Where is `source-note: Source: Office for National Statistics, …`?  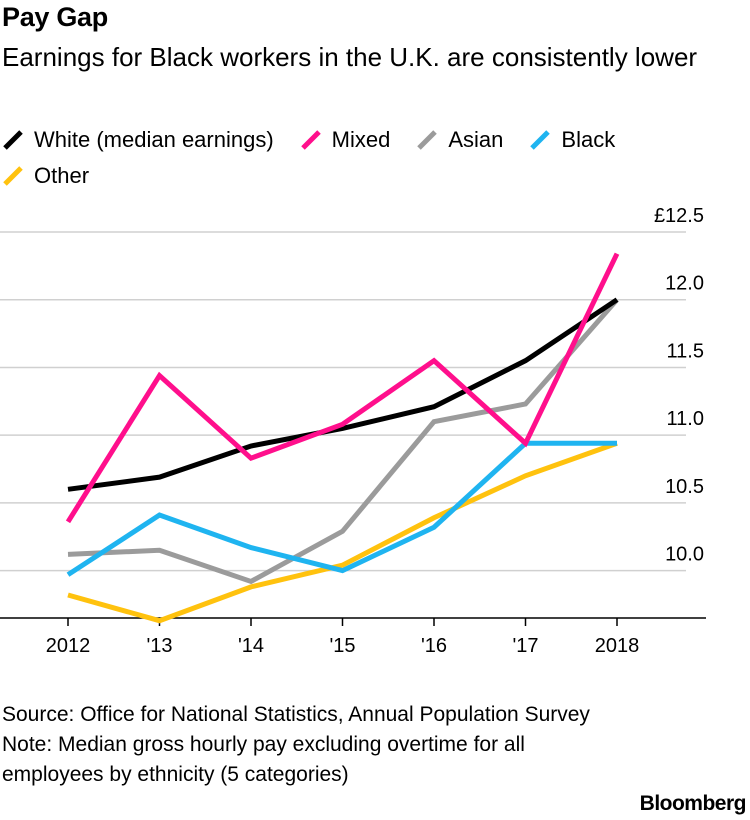 source-note: Source: Office for National Statistics, … is located at coordinates (302, 745).